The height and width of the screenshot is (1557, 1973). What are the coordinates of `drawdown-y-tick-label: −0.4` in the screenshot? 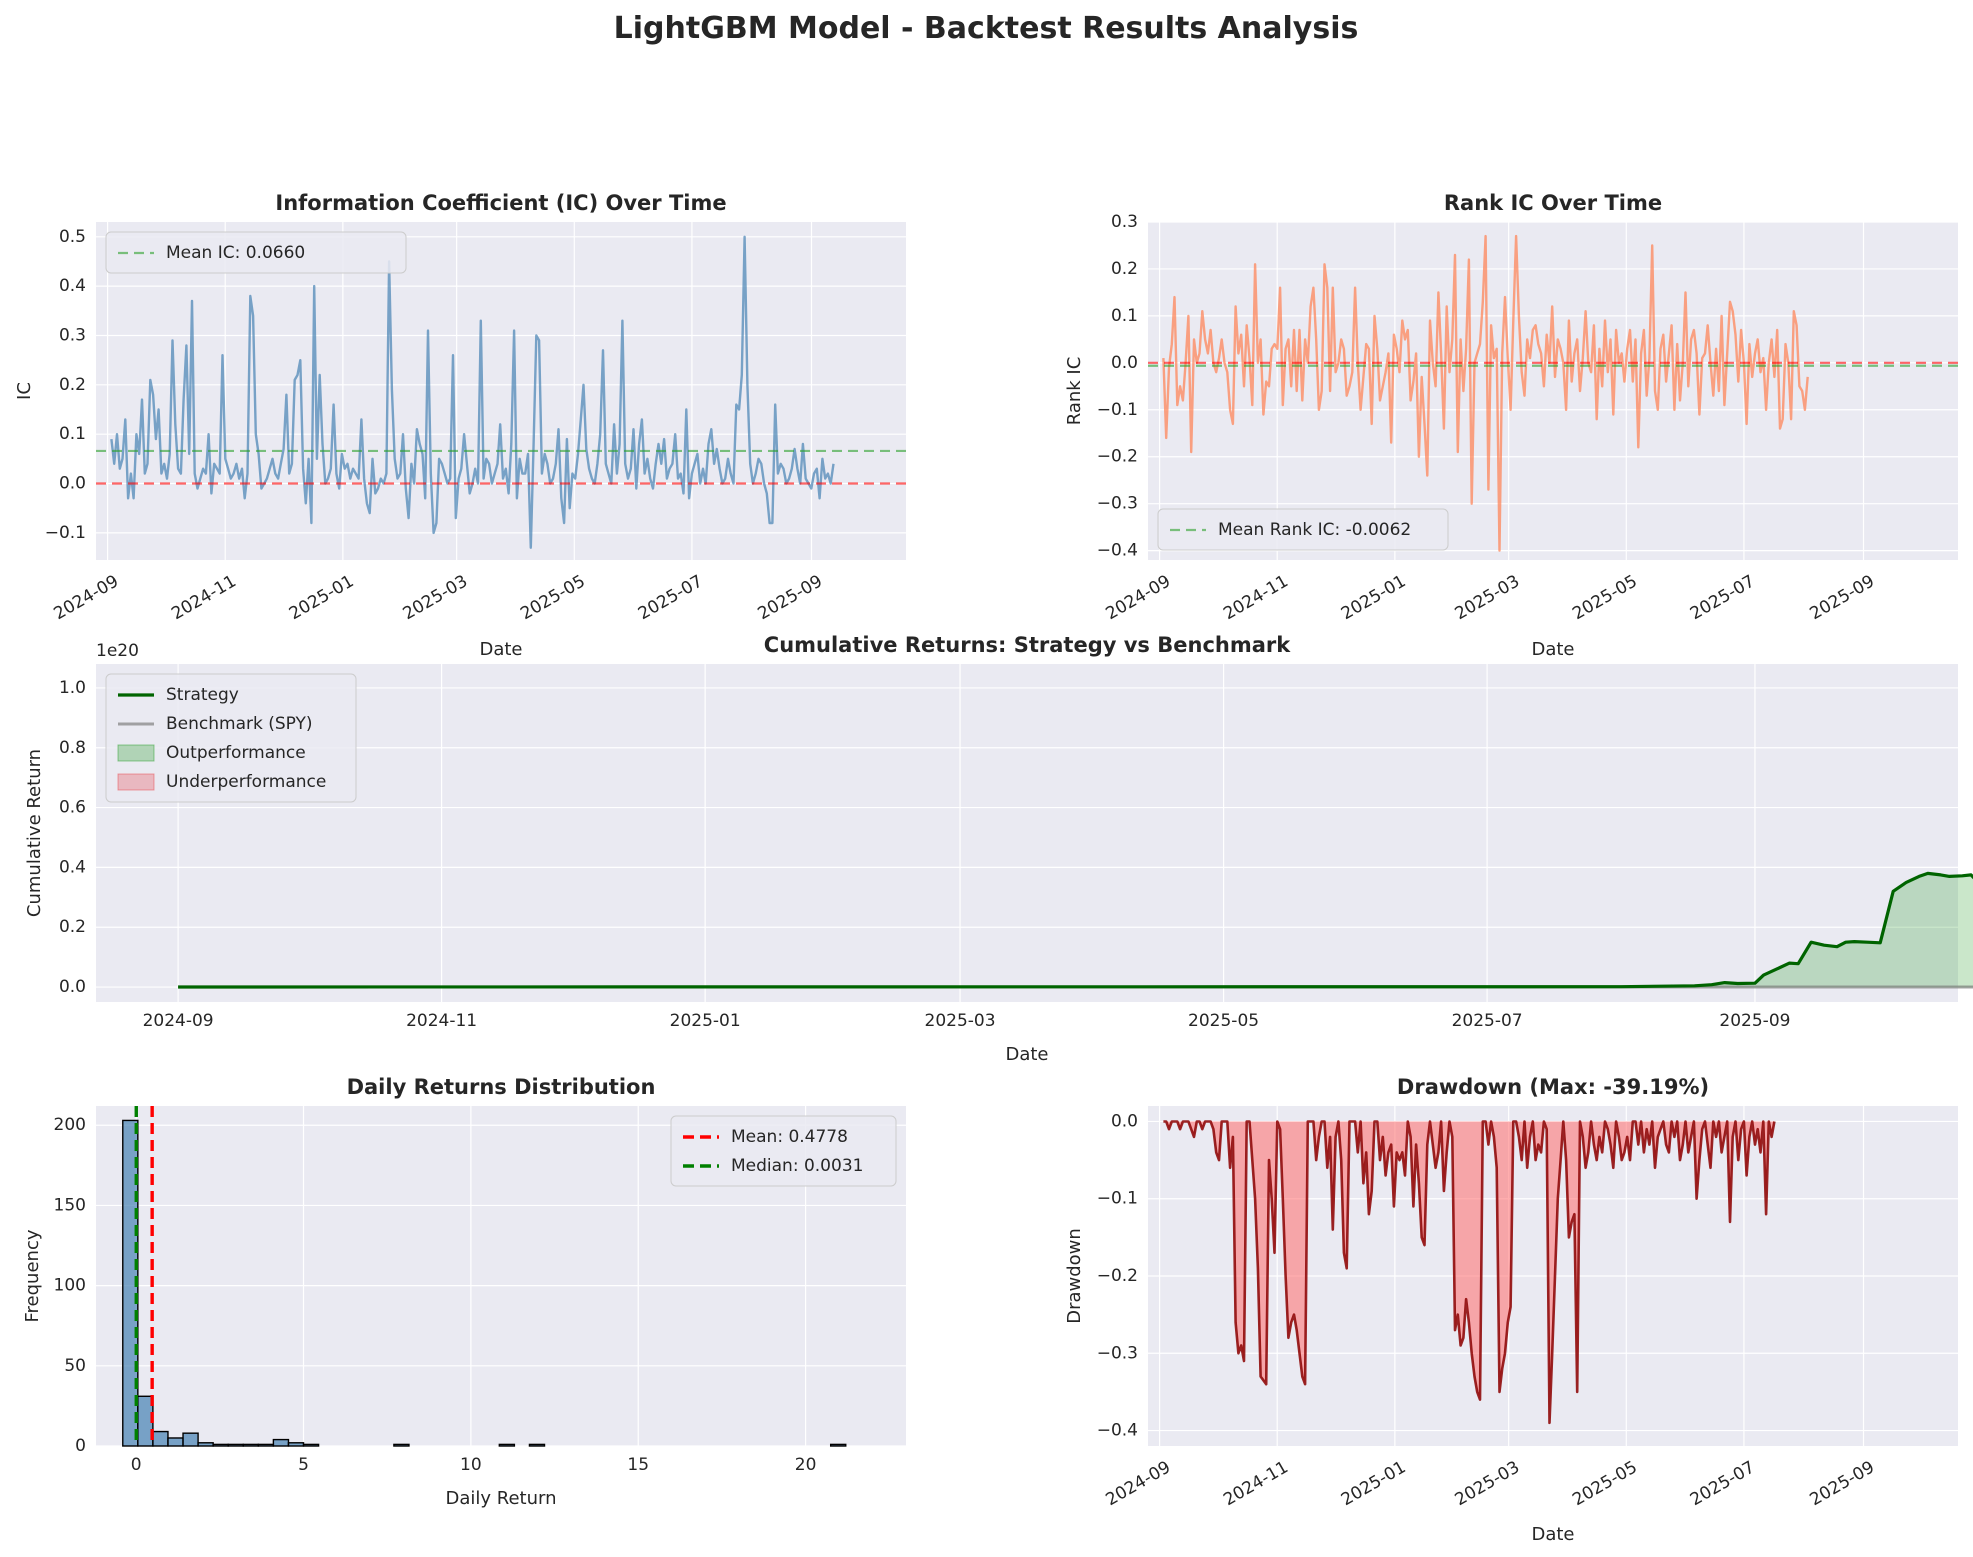 It's located at (1117, 1431).